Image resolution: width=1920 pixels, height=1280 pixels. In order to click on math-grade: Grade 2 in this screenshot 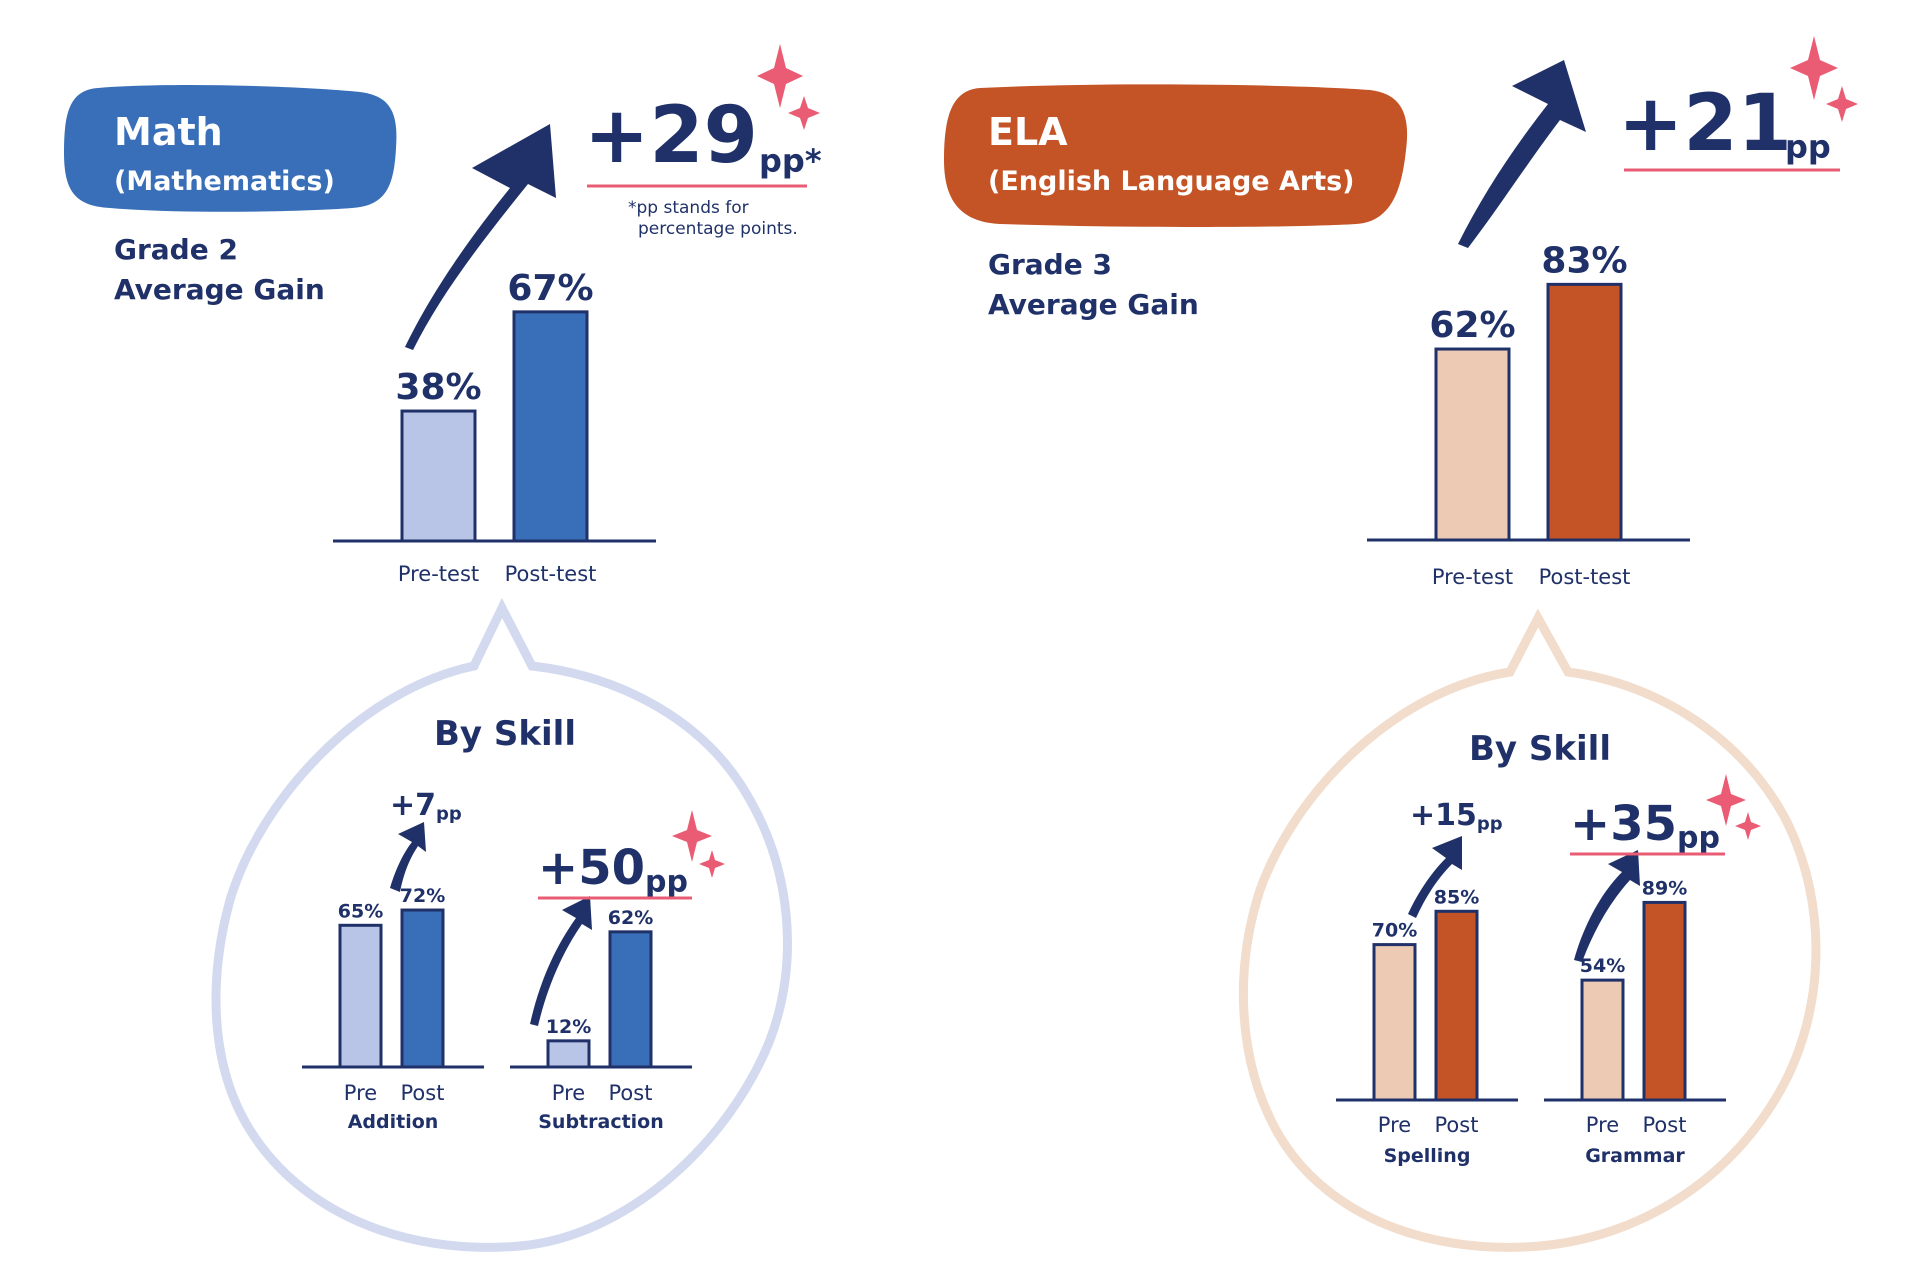, I will do `click(176, 249)`.